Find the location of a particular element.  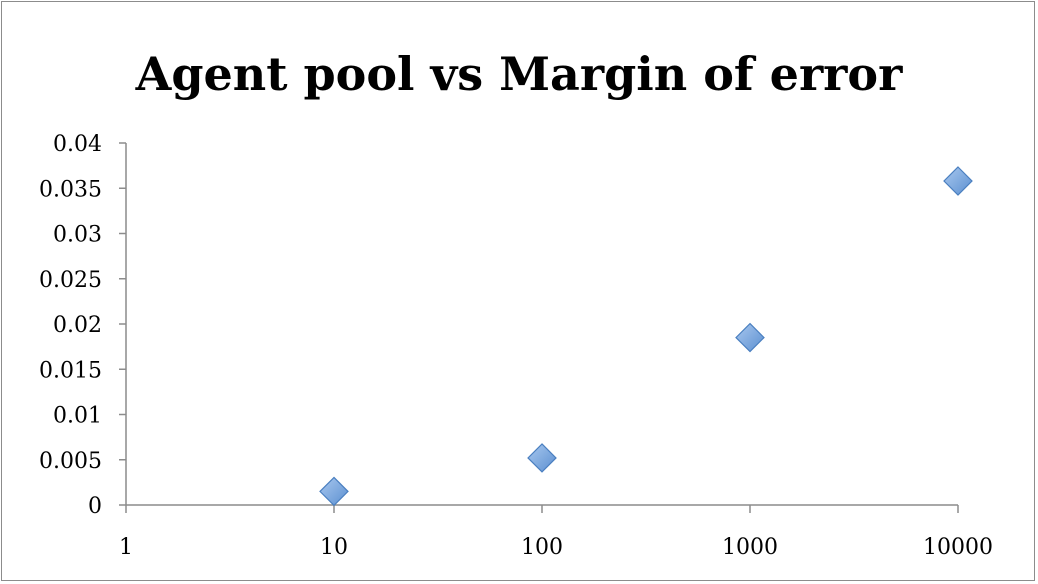

y-tick-label: 0.015 is located at coordinates (70, 370).